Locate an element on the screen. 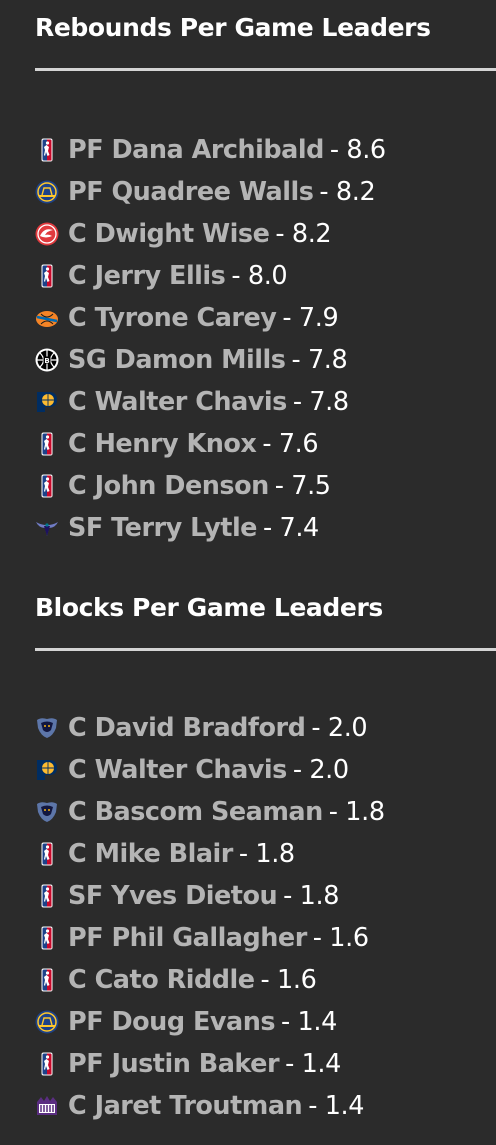  player-link: C Bascom Seaman is located at coordinates (195, 812).